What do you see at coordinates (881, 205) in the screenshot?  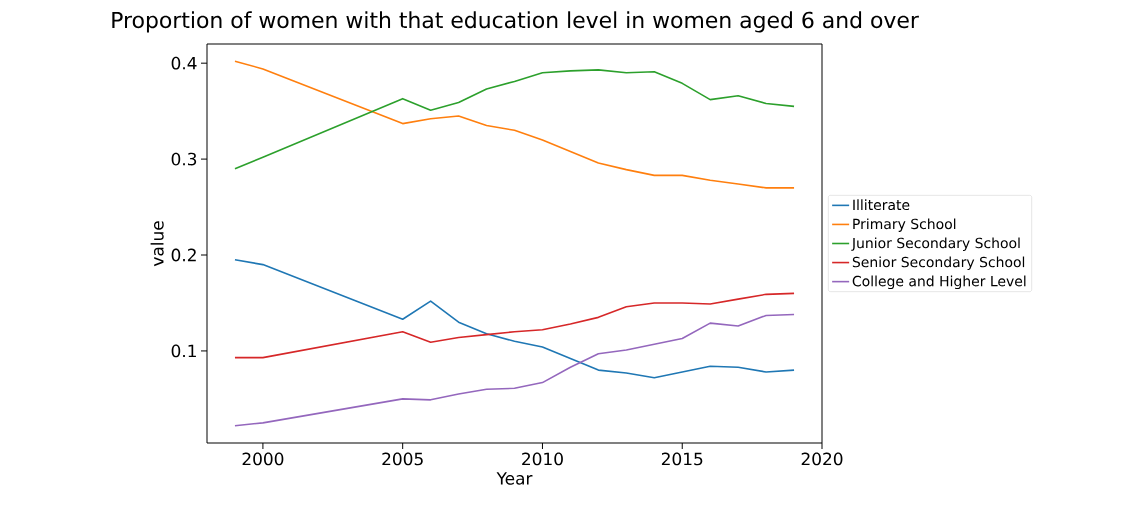 I see `legend-label: Illiterate` at bounding box center [881, 205].